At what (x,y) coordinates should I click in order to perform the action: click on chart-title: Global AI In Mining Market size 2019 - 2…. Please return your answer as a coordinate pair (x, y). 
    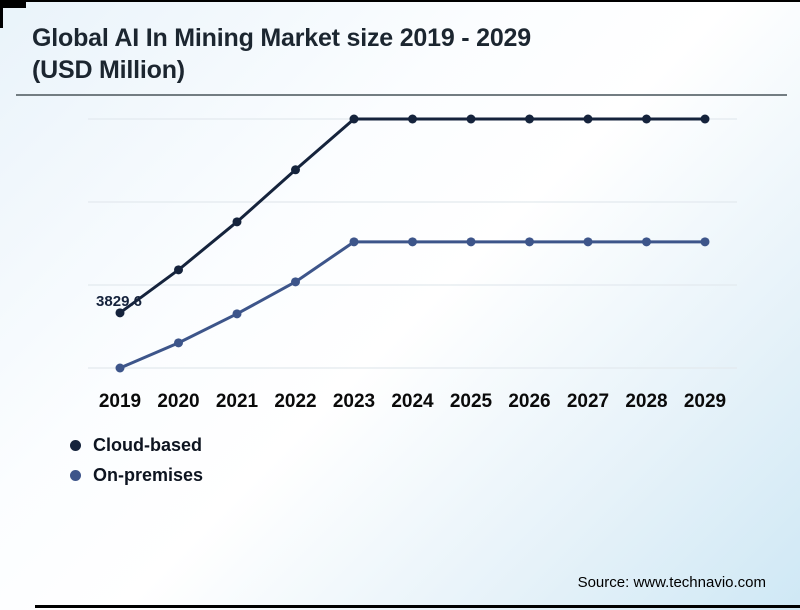
    Looking at the image, I should click on (402, 54).